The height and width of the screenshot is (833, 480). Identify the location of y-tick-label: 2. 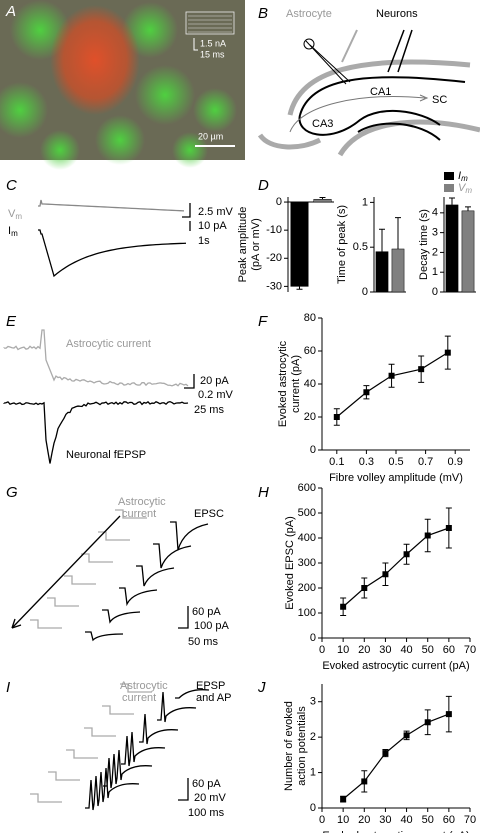
(435, 252).